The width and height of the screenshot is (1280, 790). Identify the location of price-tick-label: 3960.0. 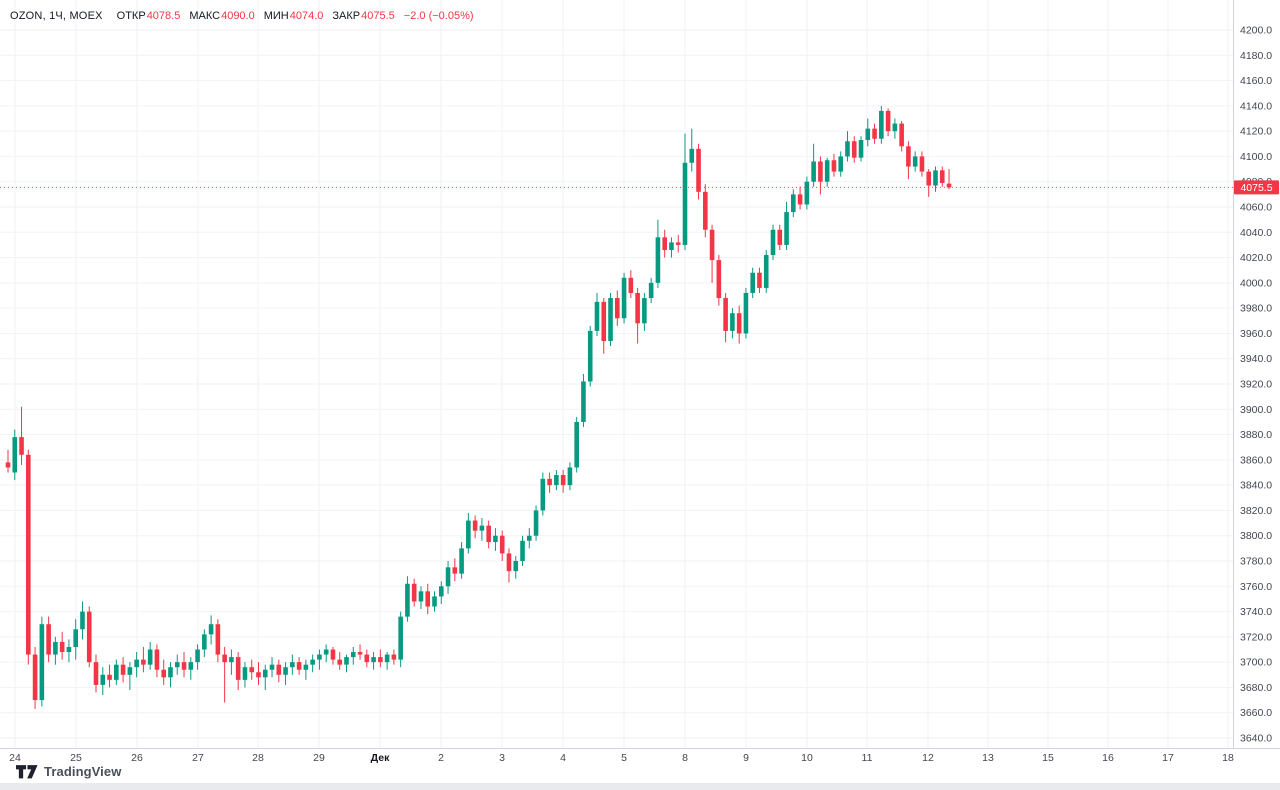
(1256, 334).